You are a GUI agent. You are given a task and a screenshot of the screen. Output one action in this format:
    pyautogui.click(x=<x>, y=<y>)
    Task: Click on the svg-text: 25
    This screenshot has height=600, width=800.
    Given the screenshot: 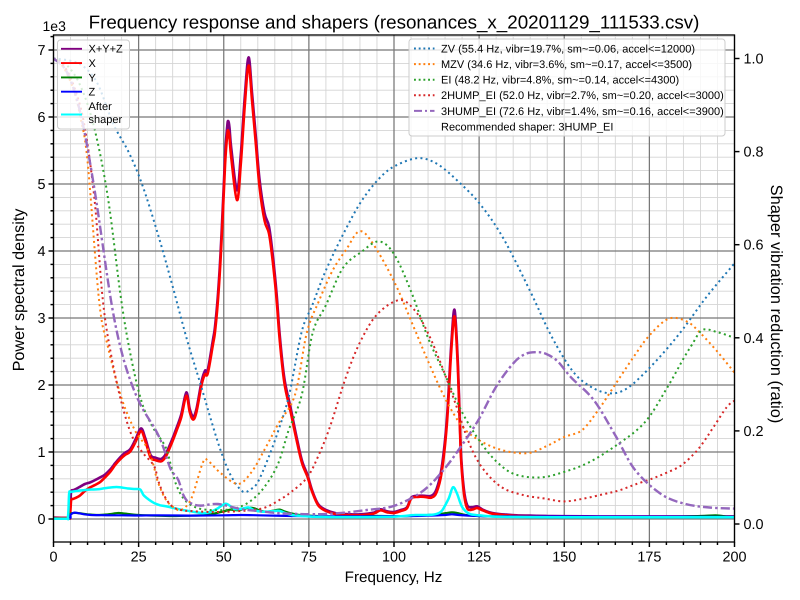 What is the action you would take?
    pyautogui.click(x=139, y=558)
    